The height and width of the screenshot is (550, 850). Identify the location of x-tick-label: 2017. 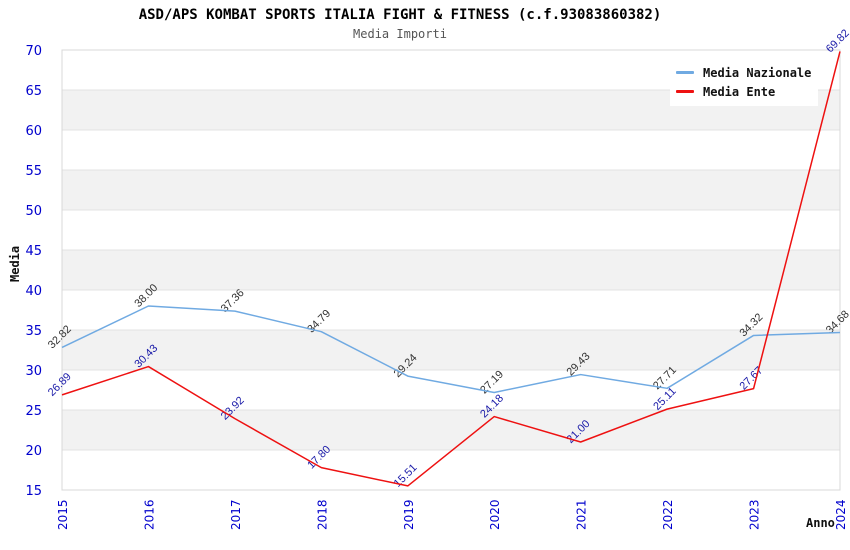
(236, 514).